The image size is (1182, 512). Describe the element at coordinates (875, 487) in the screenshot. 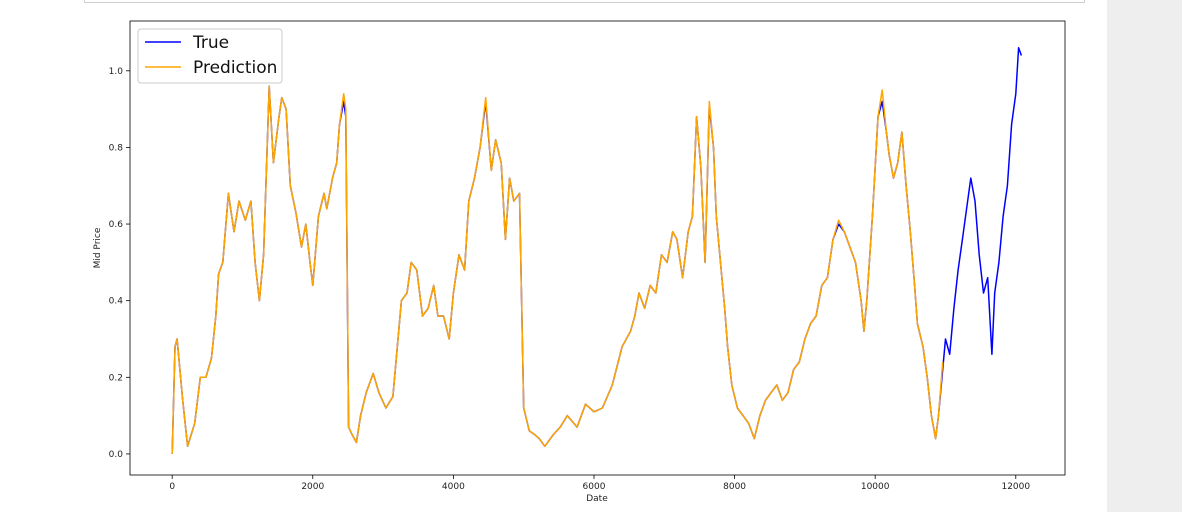

I see `x-tick-label: 10000` at that location.